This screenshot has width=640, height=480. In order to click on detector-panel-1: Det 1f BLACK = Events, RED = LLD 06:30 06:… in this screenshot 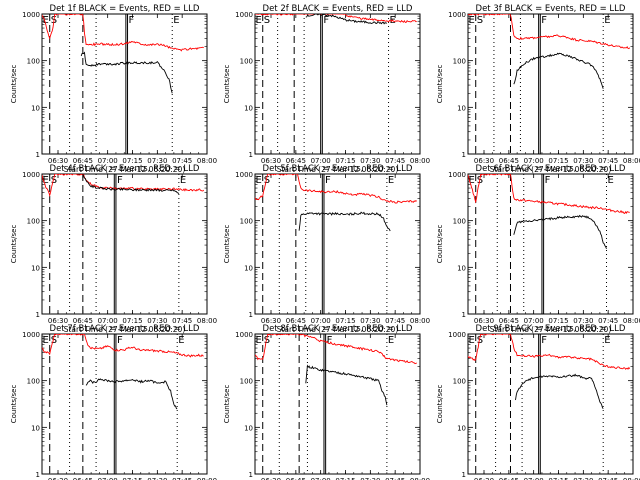, I will do `click(113, 89)`.